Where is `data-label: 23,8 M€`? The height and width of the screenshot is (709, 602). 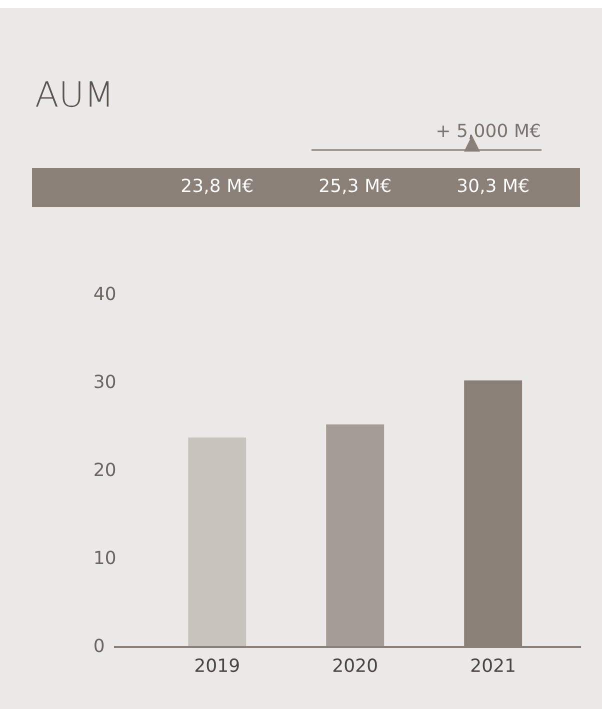 data-label: 23,8 M€ is located at coordinates (217, 186).